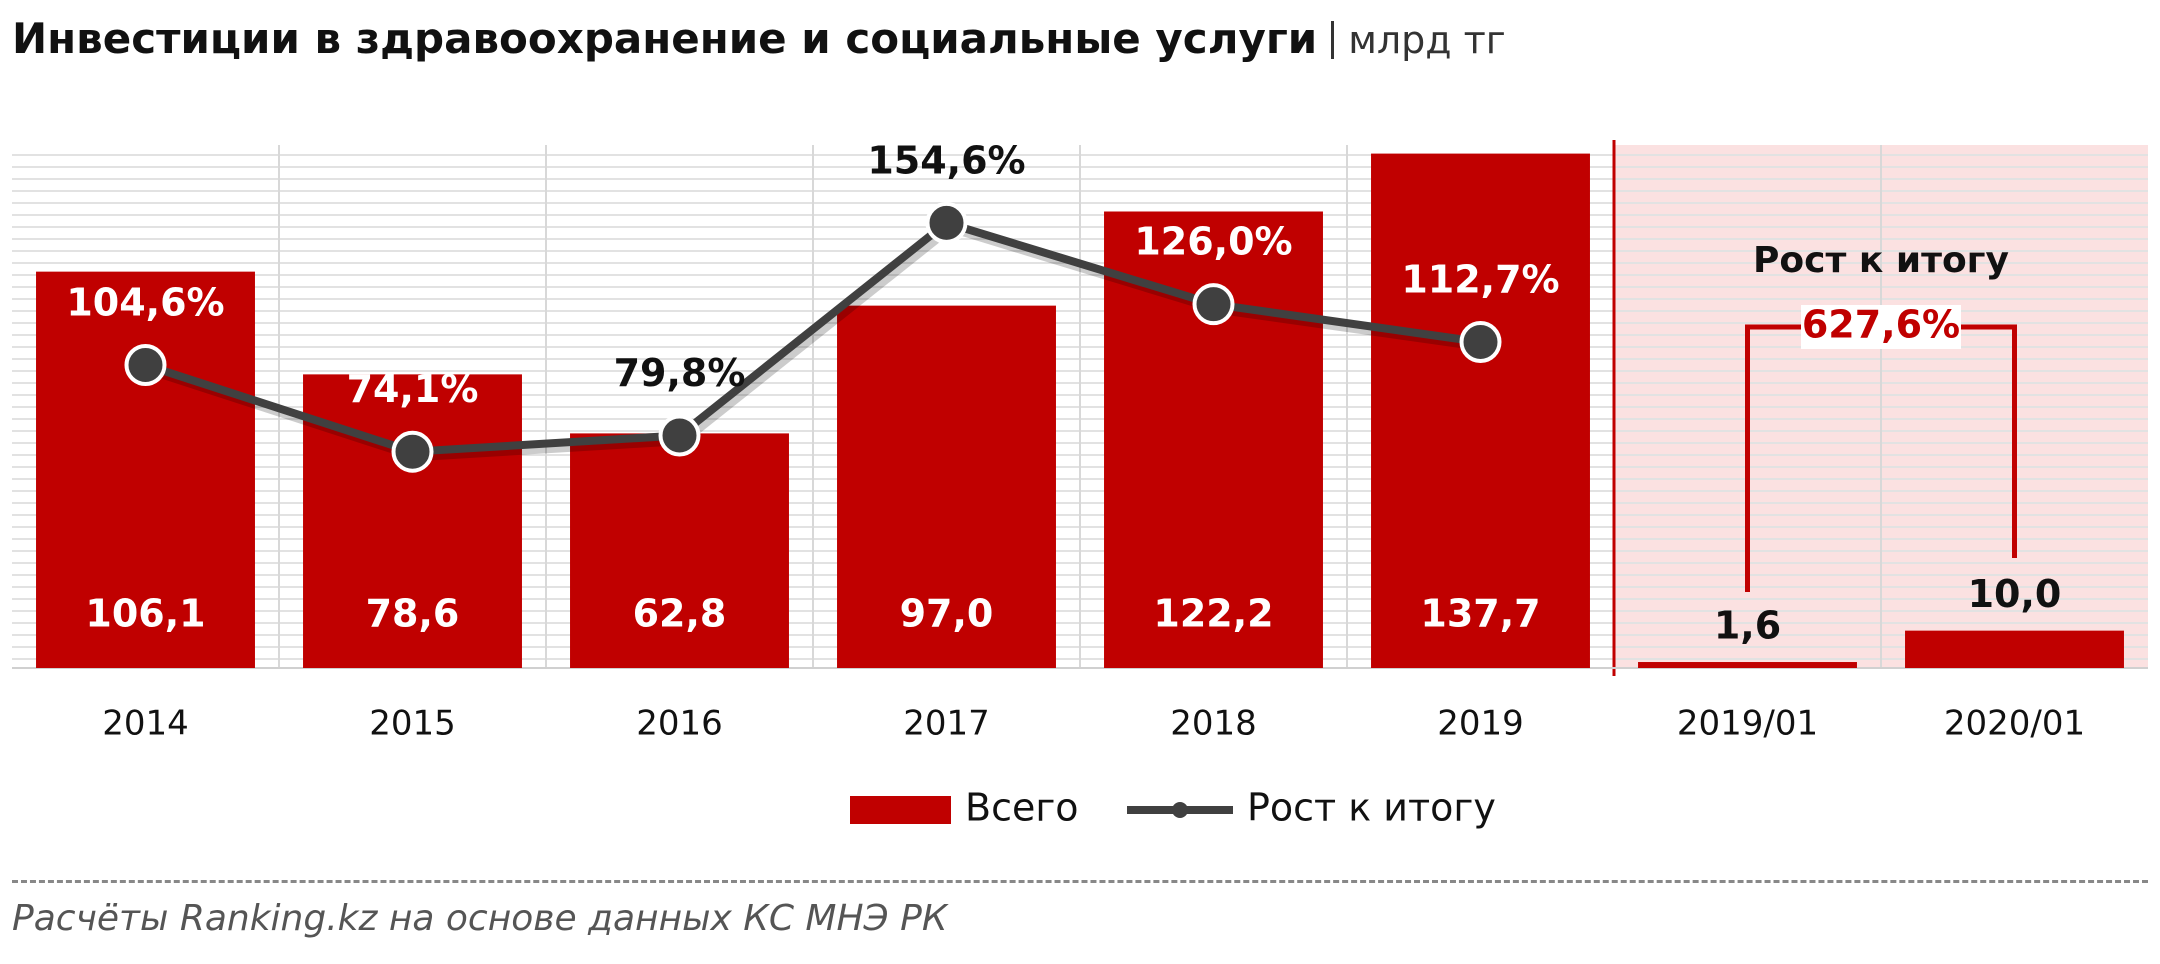 The image size is (2160, 964). What do you see at coordinates (1480, 279) in the screenshot?
I see `growth-value-label: 112,7%` at bounding box center [1480, 279].